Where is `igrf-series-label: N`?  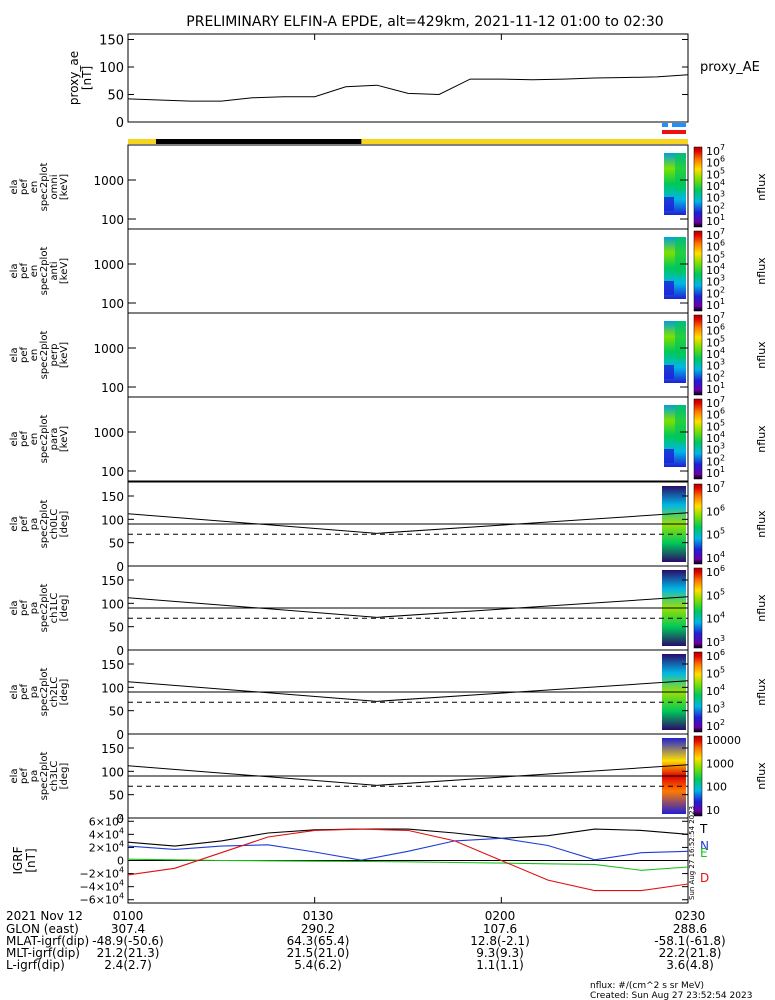
igrf-series-label: N is located at coordinates (704, 846).